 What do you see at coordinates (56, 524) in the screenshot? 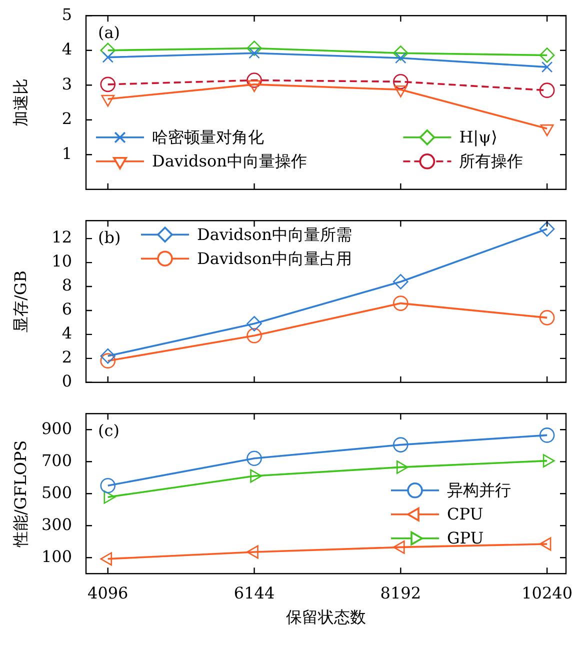
I see `y-tick-label: 300` at bounding box center [56, 524].